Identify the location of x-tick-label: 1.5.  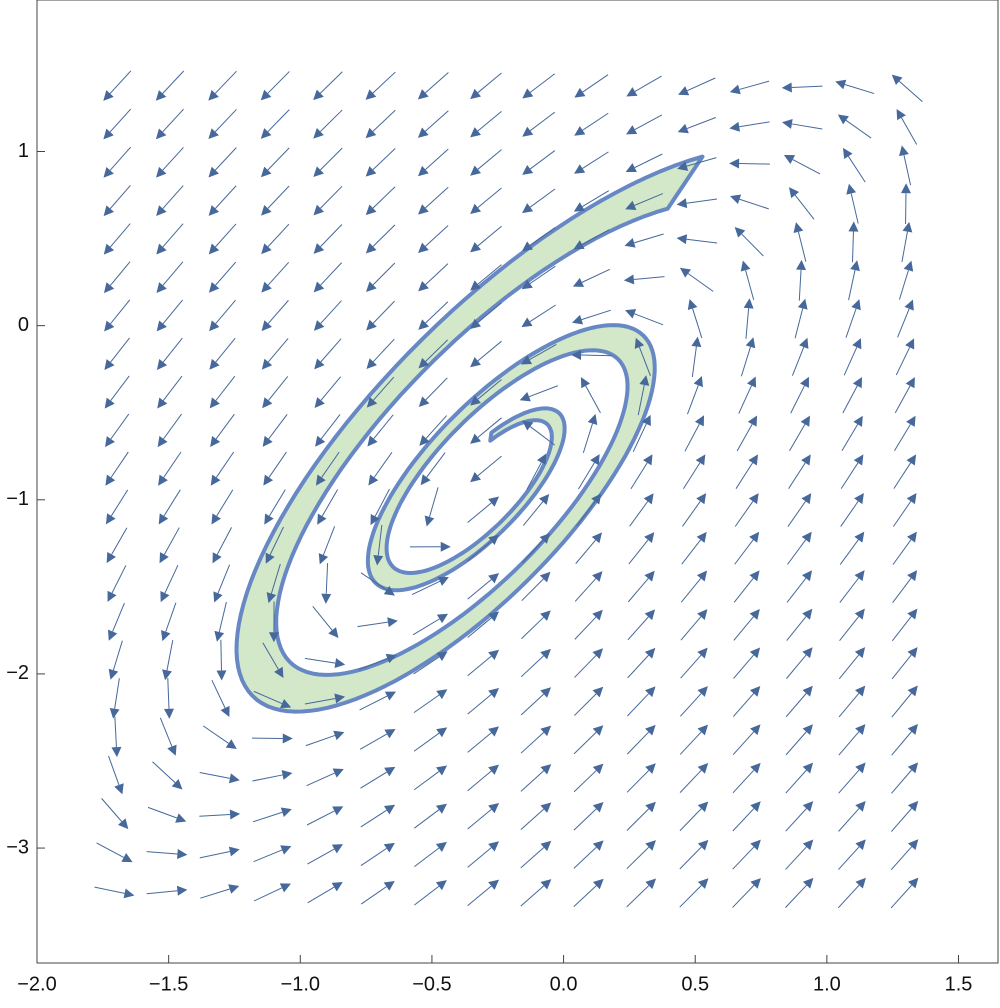
(959, 984).